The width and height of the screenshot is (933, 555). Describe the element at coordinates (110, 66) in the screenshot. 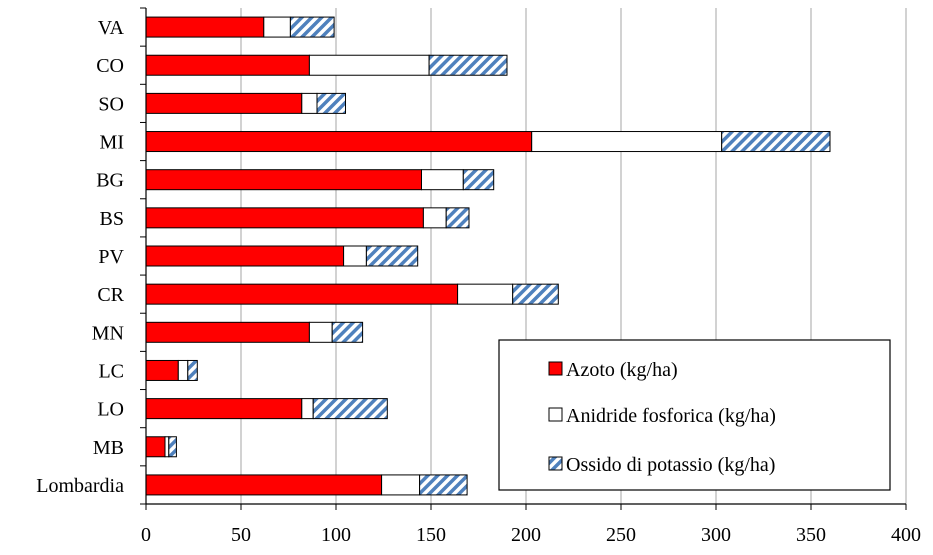

I see `y-tick-label: CO` at that location.